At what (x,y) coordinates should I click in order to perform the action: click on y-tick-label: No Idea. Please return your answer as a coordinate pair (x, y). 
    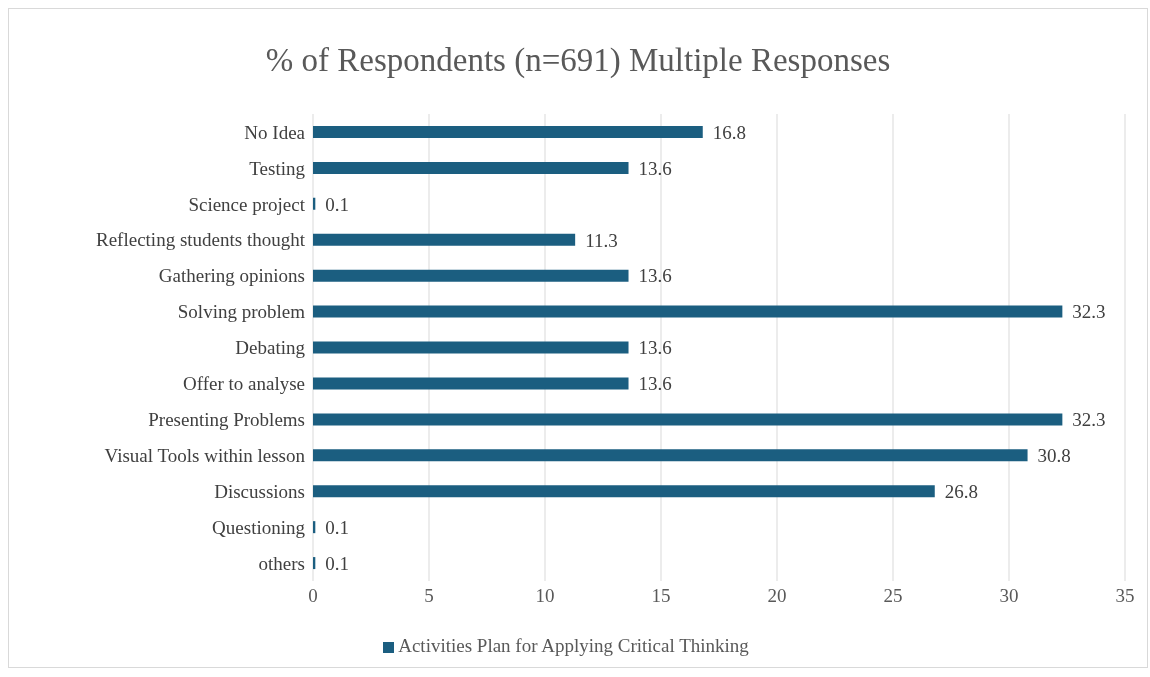
    Looking at the image, I should click on (275, 132).